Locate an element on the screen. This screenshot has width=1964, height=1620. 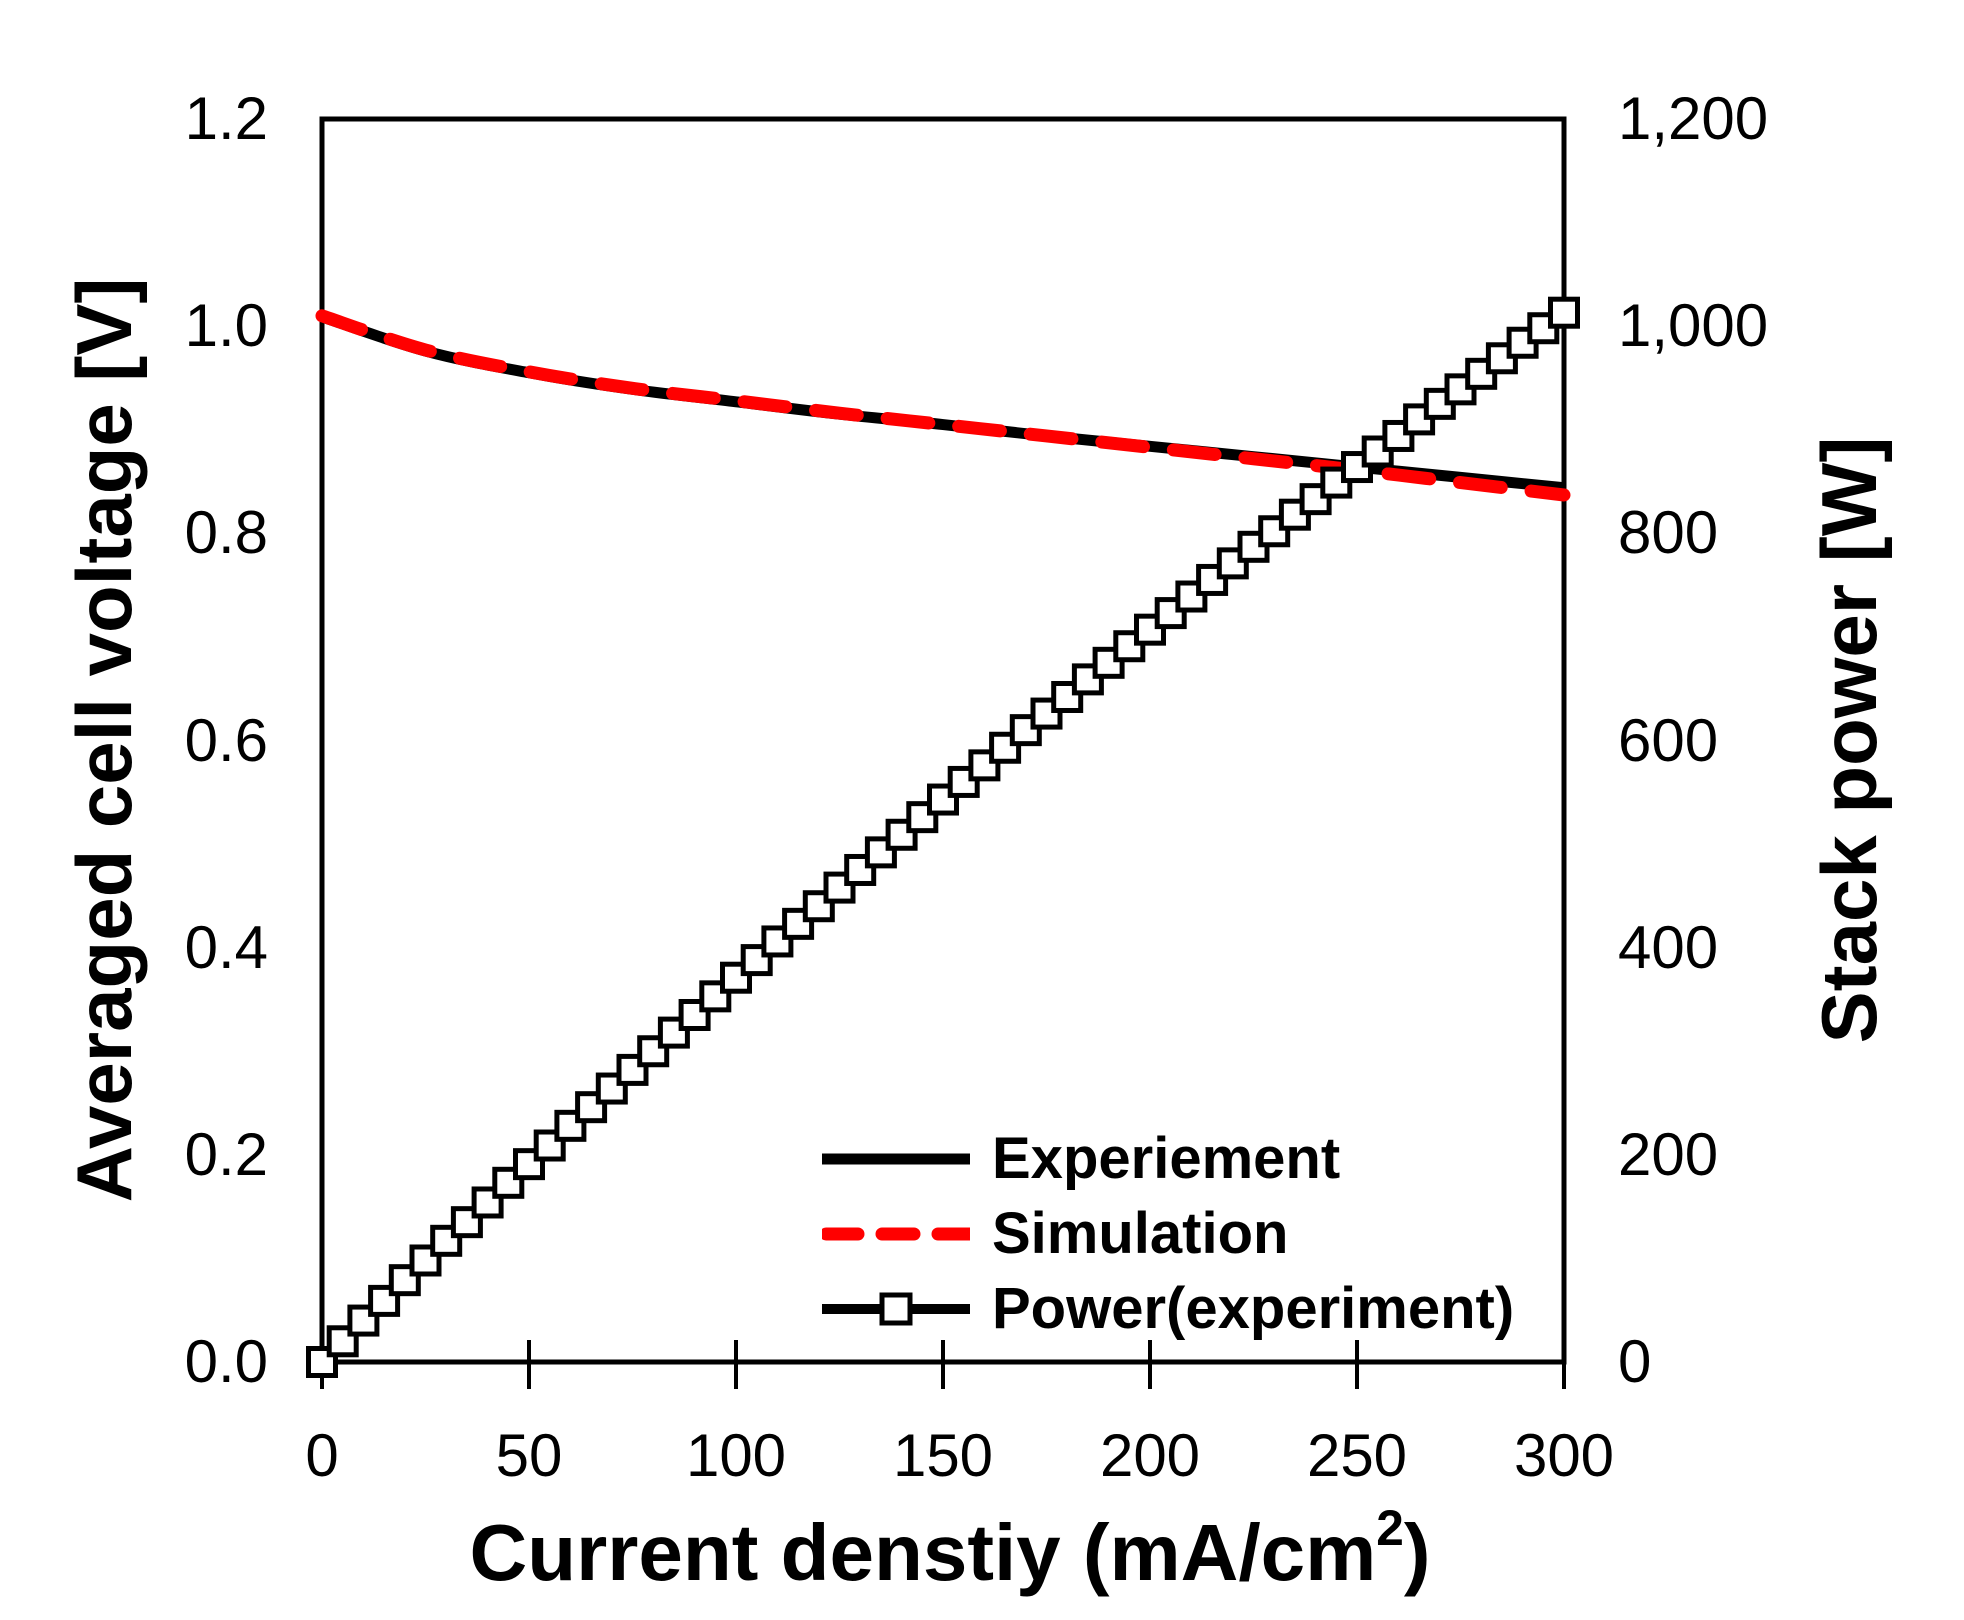
legend-item-simulation: Simulation is located at coordinates (1168, 1233).